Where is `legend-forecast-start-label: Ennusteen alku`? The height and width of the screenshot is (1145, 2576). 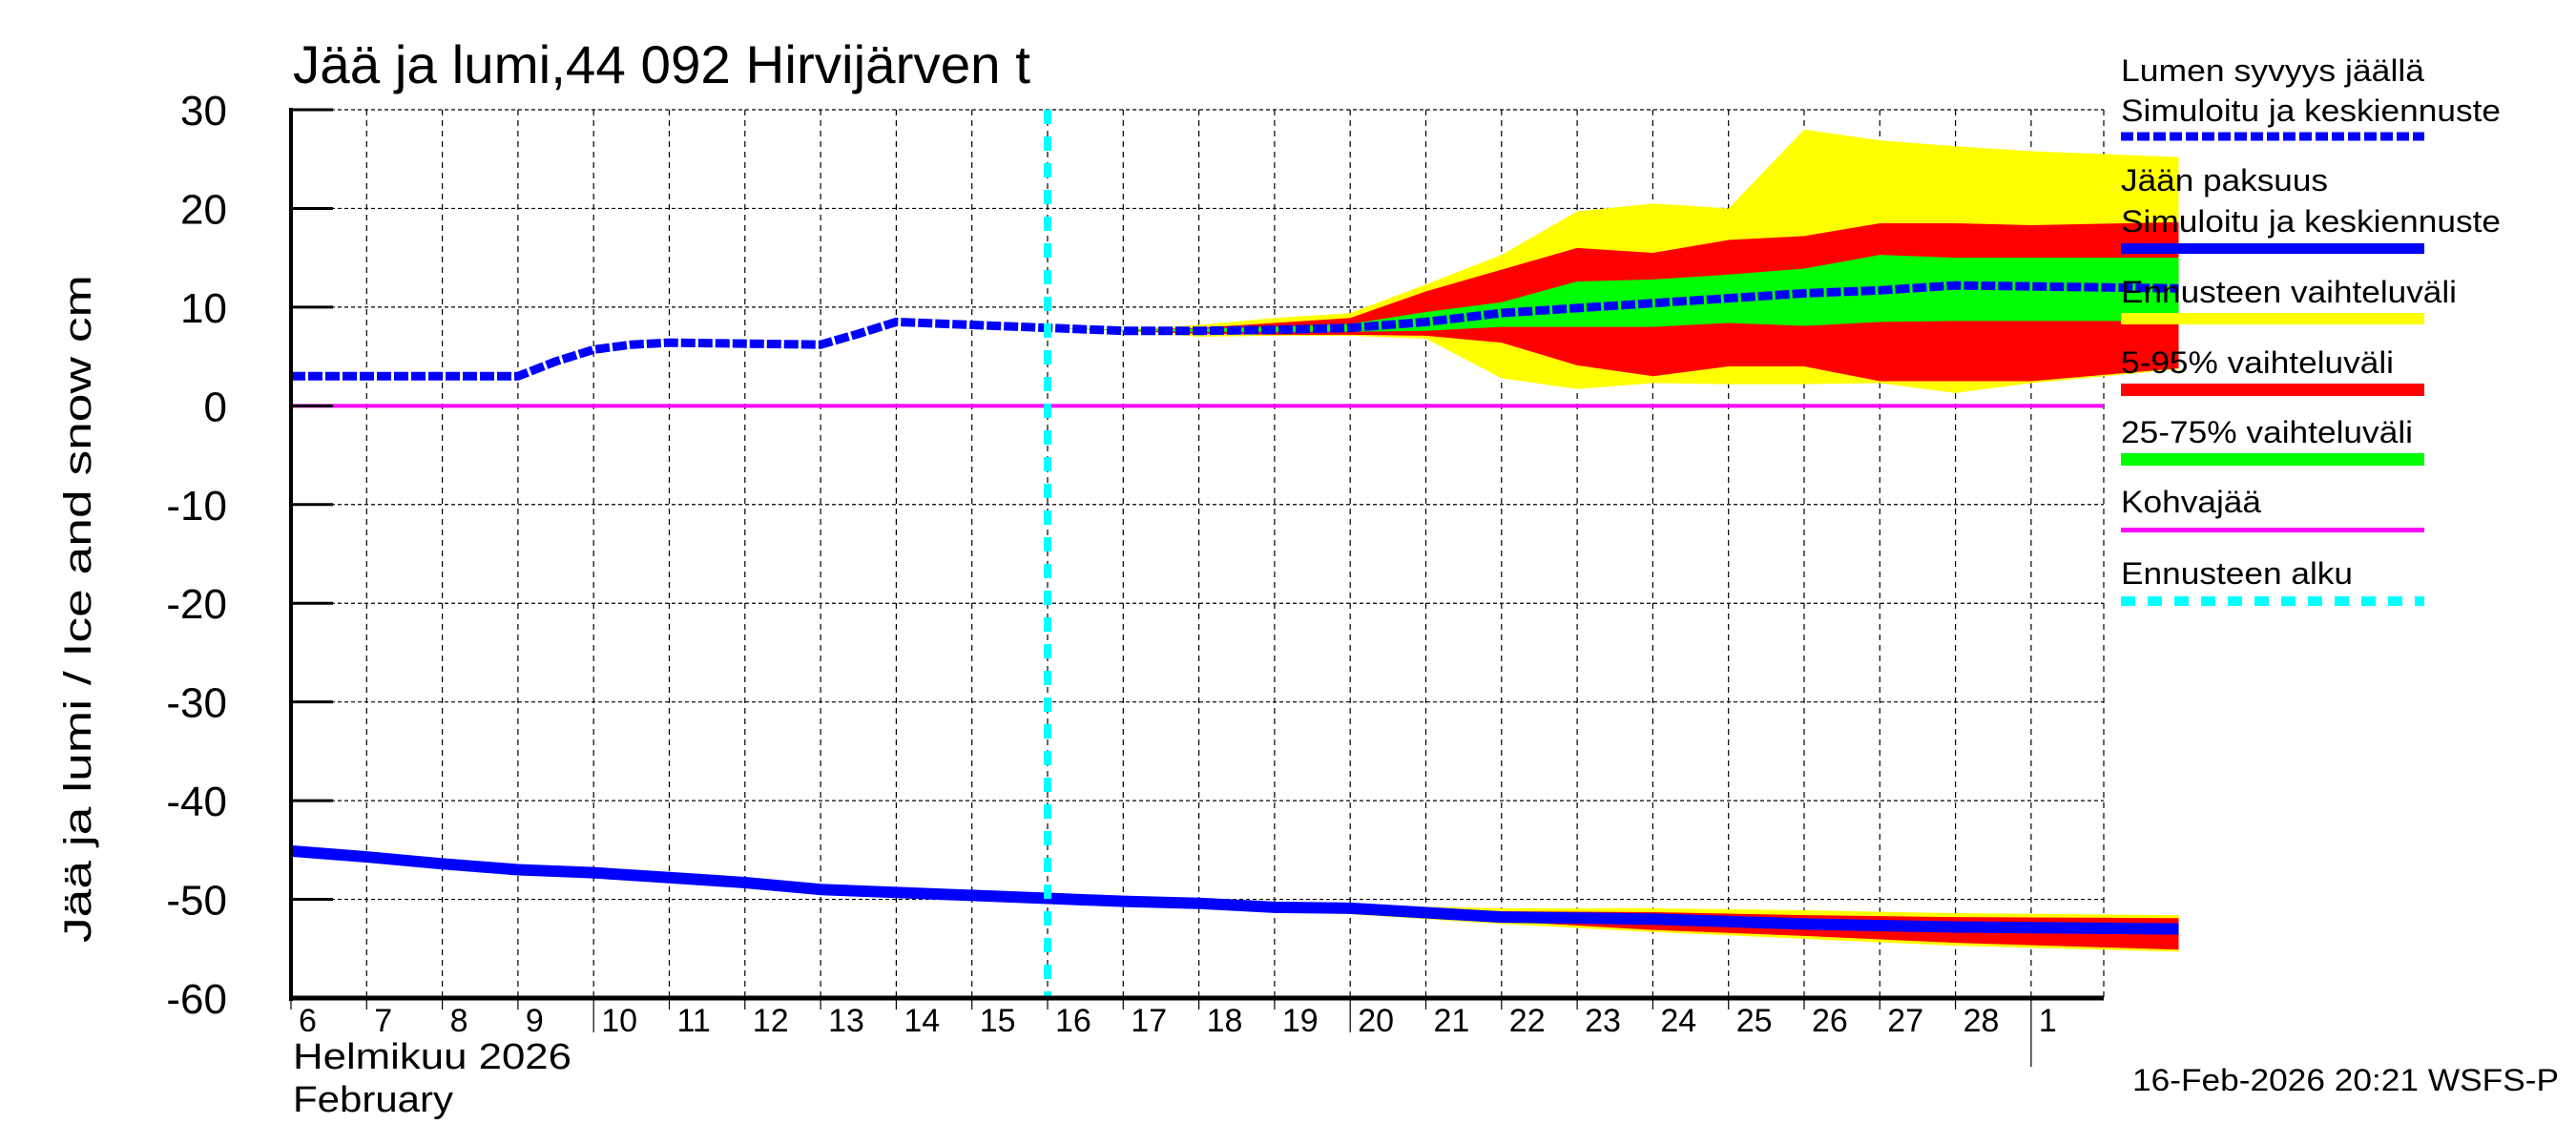 legend-forecast-start-label: Ennusteen alku is located at coordinates (2237, 573).